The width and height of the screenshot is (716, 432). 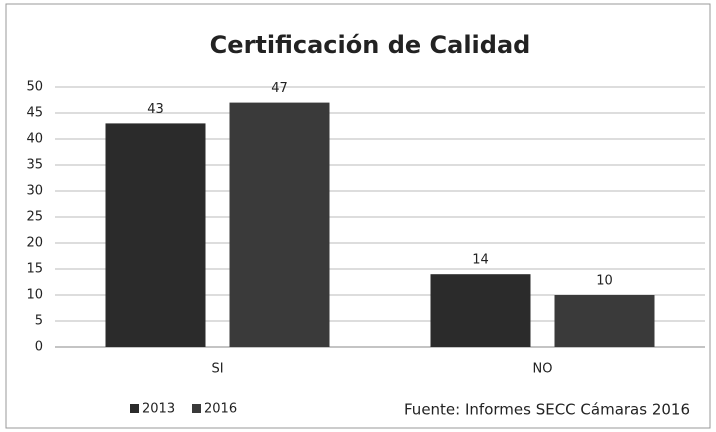 What do you see at coordinates (34, 191) in the screenshot?
I see `y-tick-label: 30` at bounding box center [34, 191].